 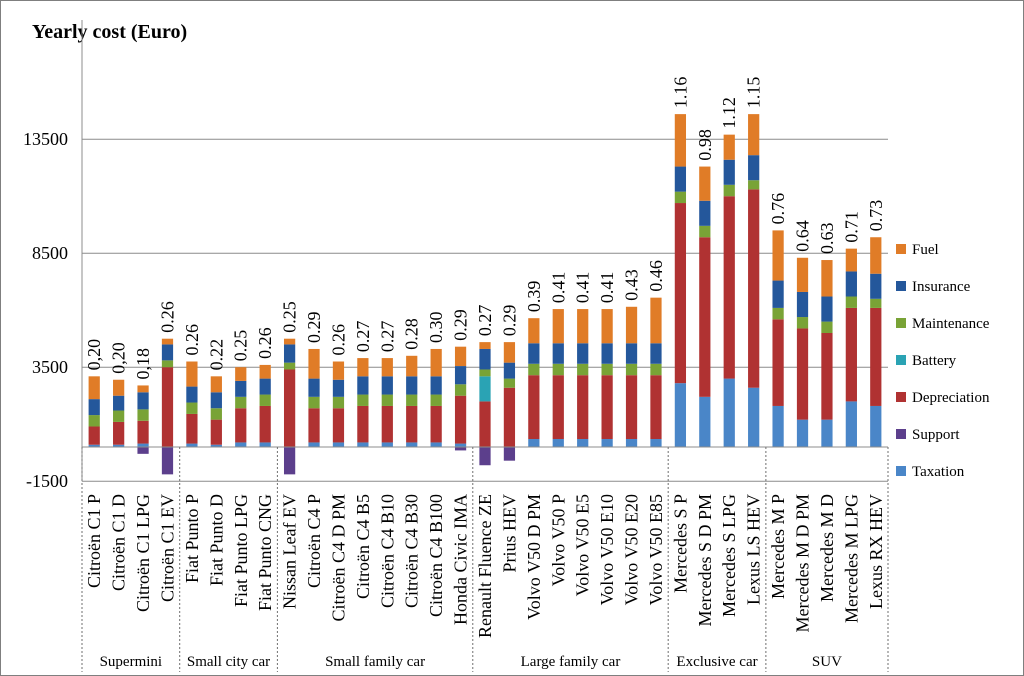 What do you see at coordinates (571, 662) in the screenshot?
I see `group-label: Large family car` at bounding box center [571, 662].